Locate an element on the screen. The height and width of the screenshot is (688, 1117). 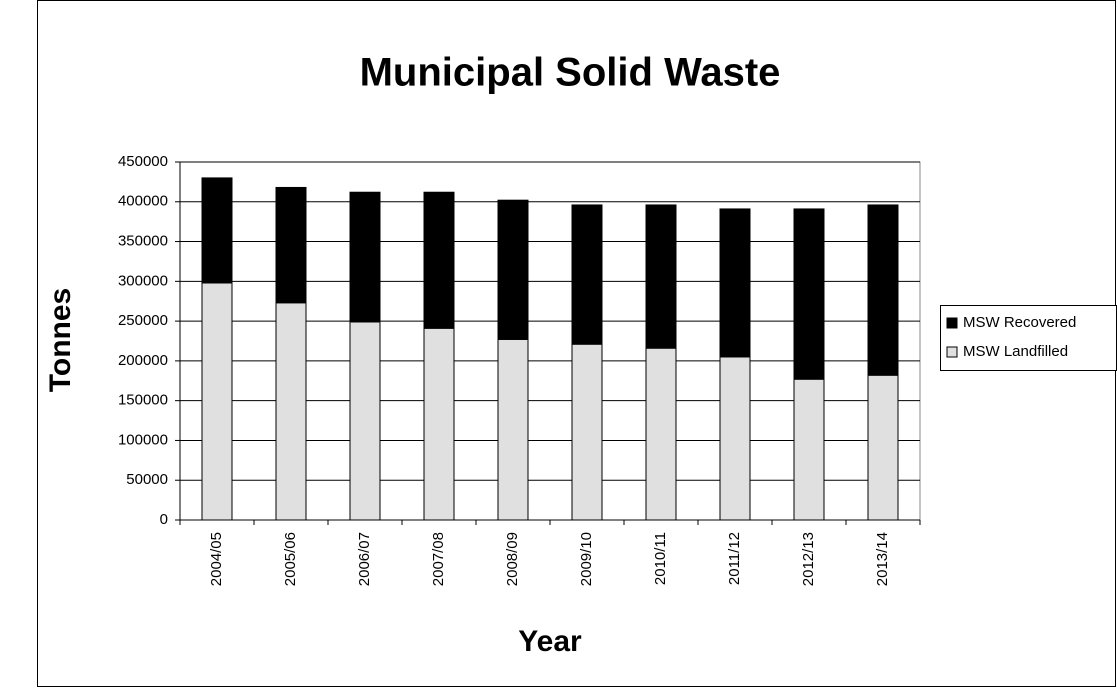
legend-label: MSW Recovered is located at coordinates (1019, 322).